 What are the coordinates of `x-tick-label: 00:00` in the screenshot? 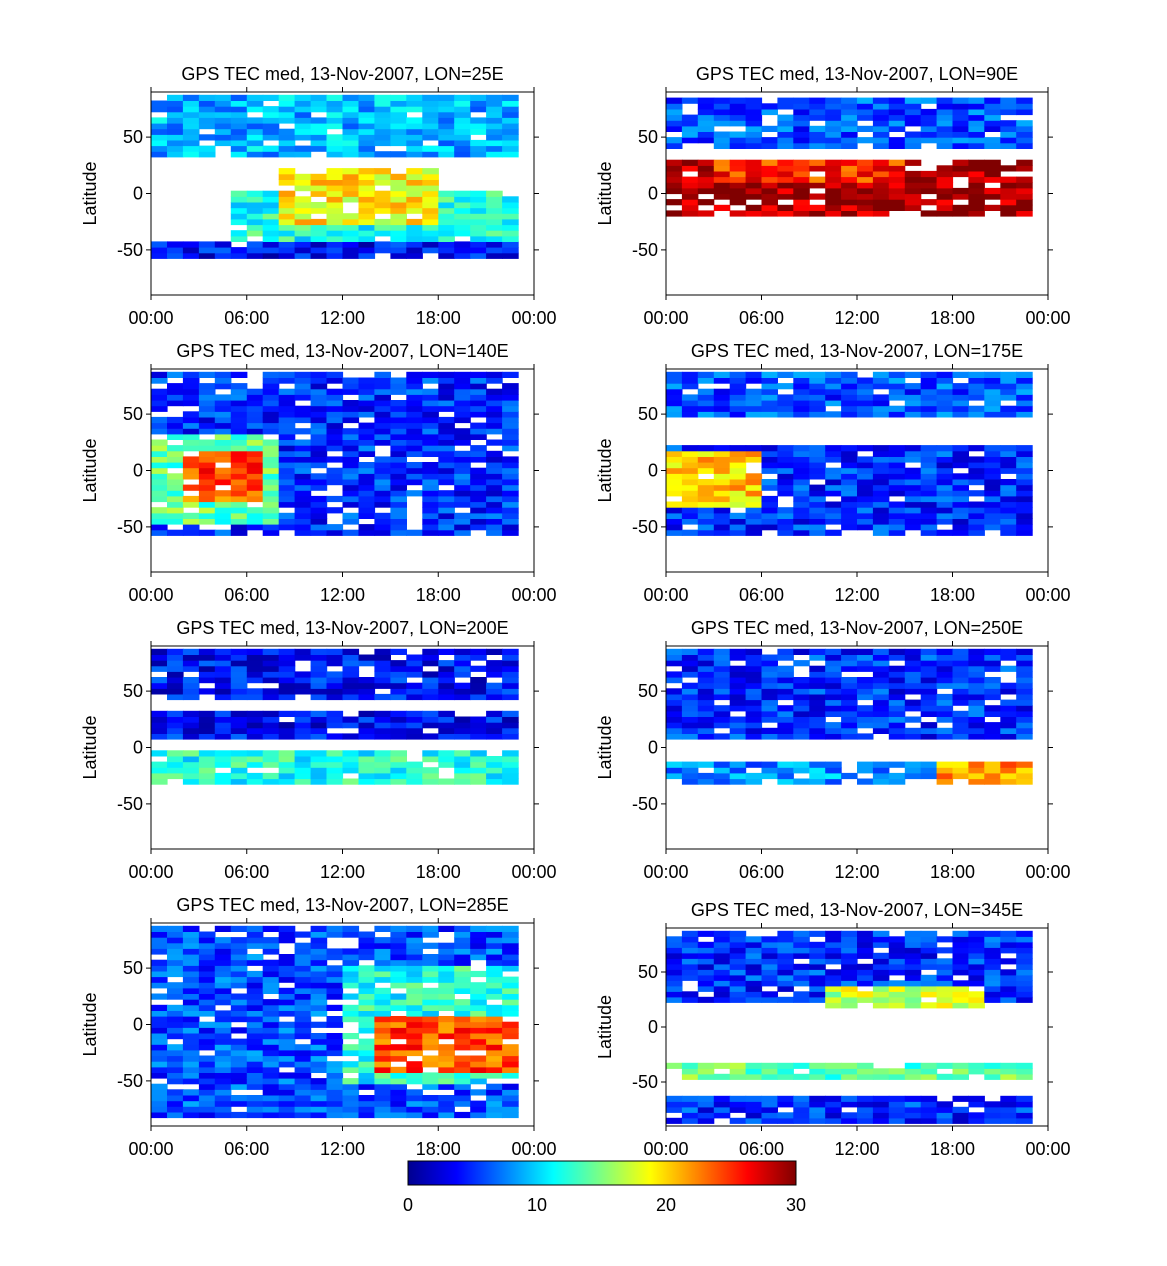 It's located at (1047, 318).